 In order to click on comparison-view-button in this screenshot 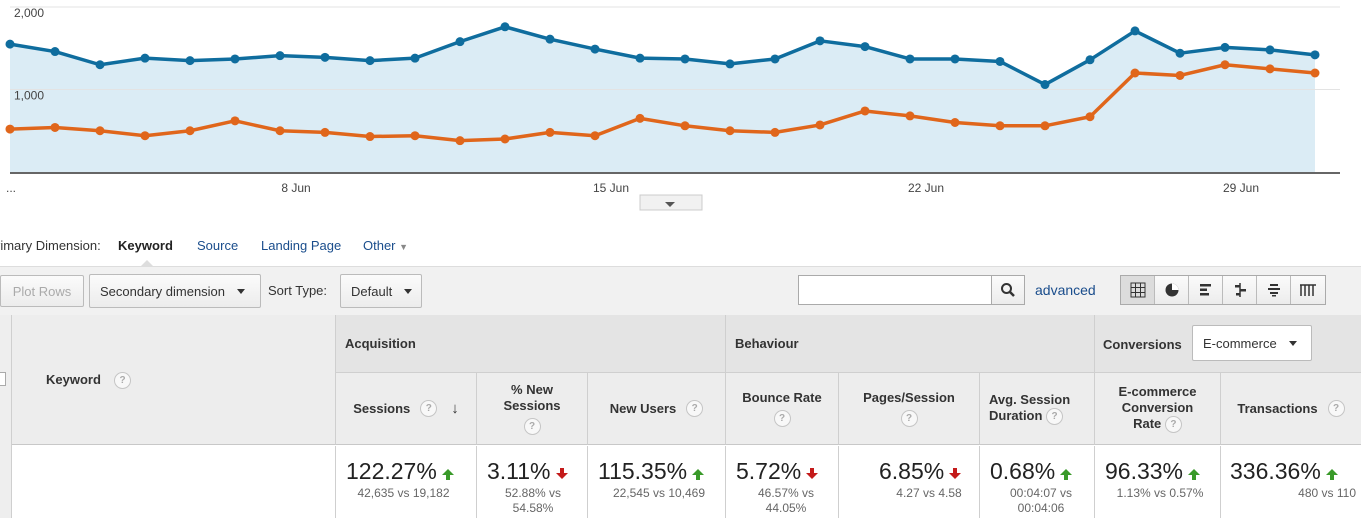, I will do `click(1240, 290)`.